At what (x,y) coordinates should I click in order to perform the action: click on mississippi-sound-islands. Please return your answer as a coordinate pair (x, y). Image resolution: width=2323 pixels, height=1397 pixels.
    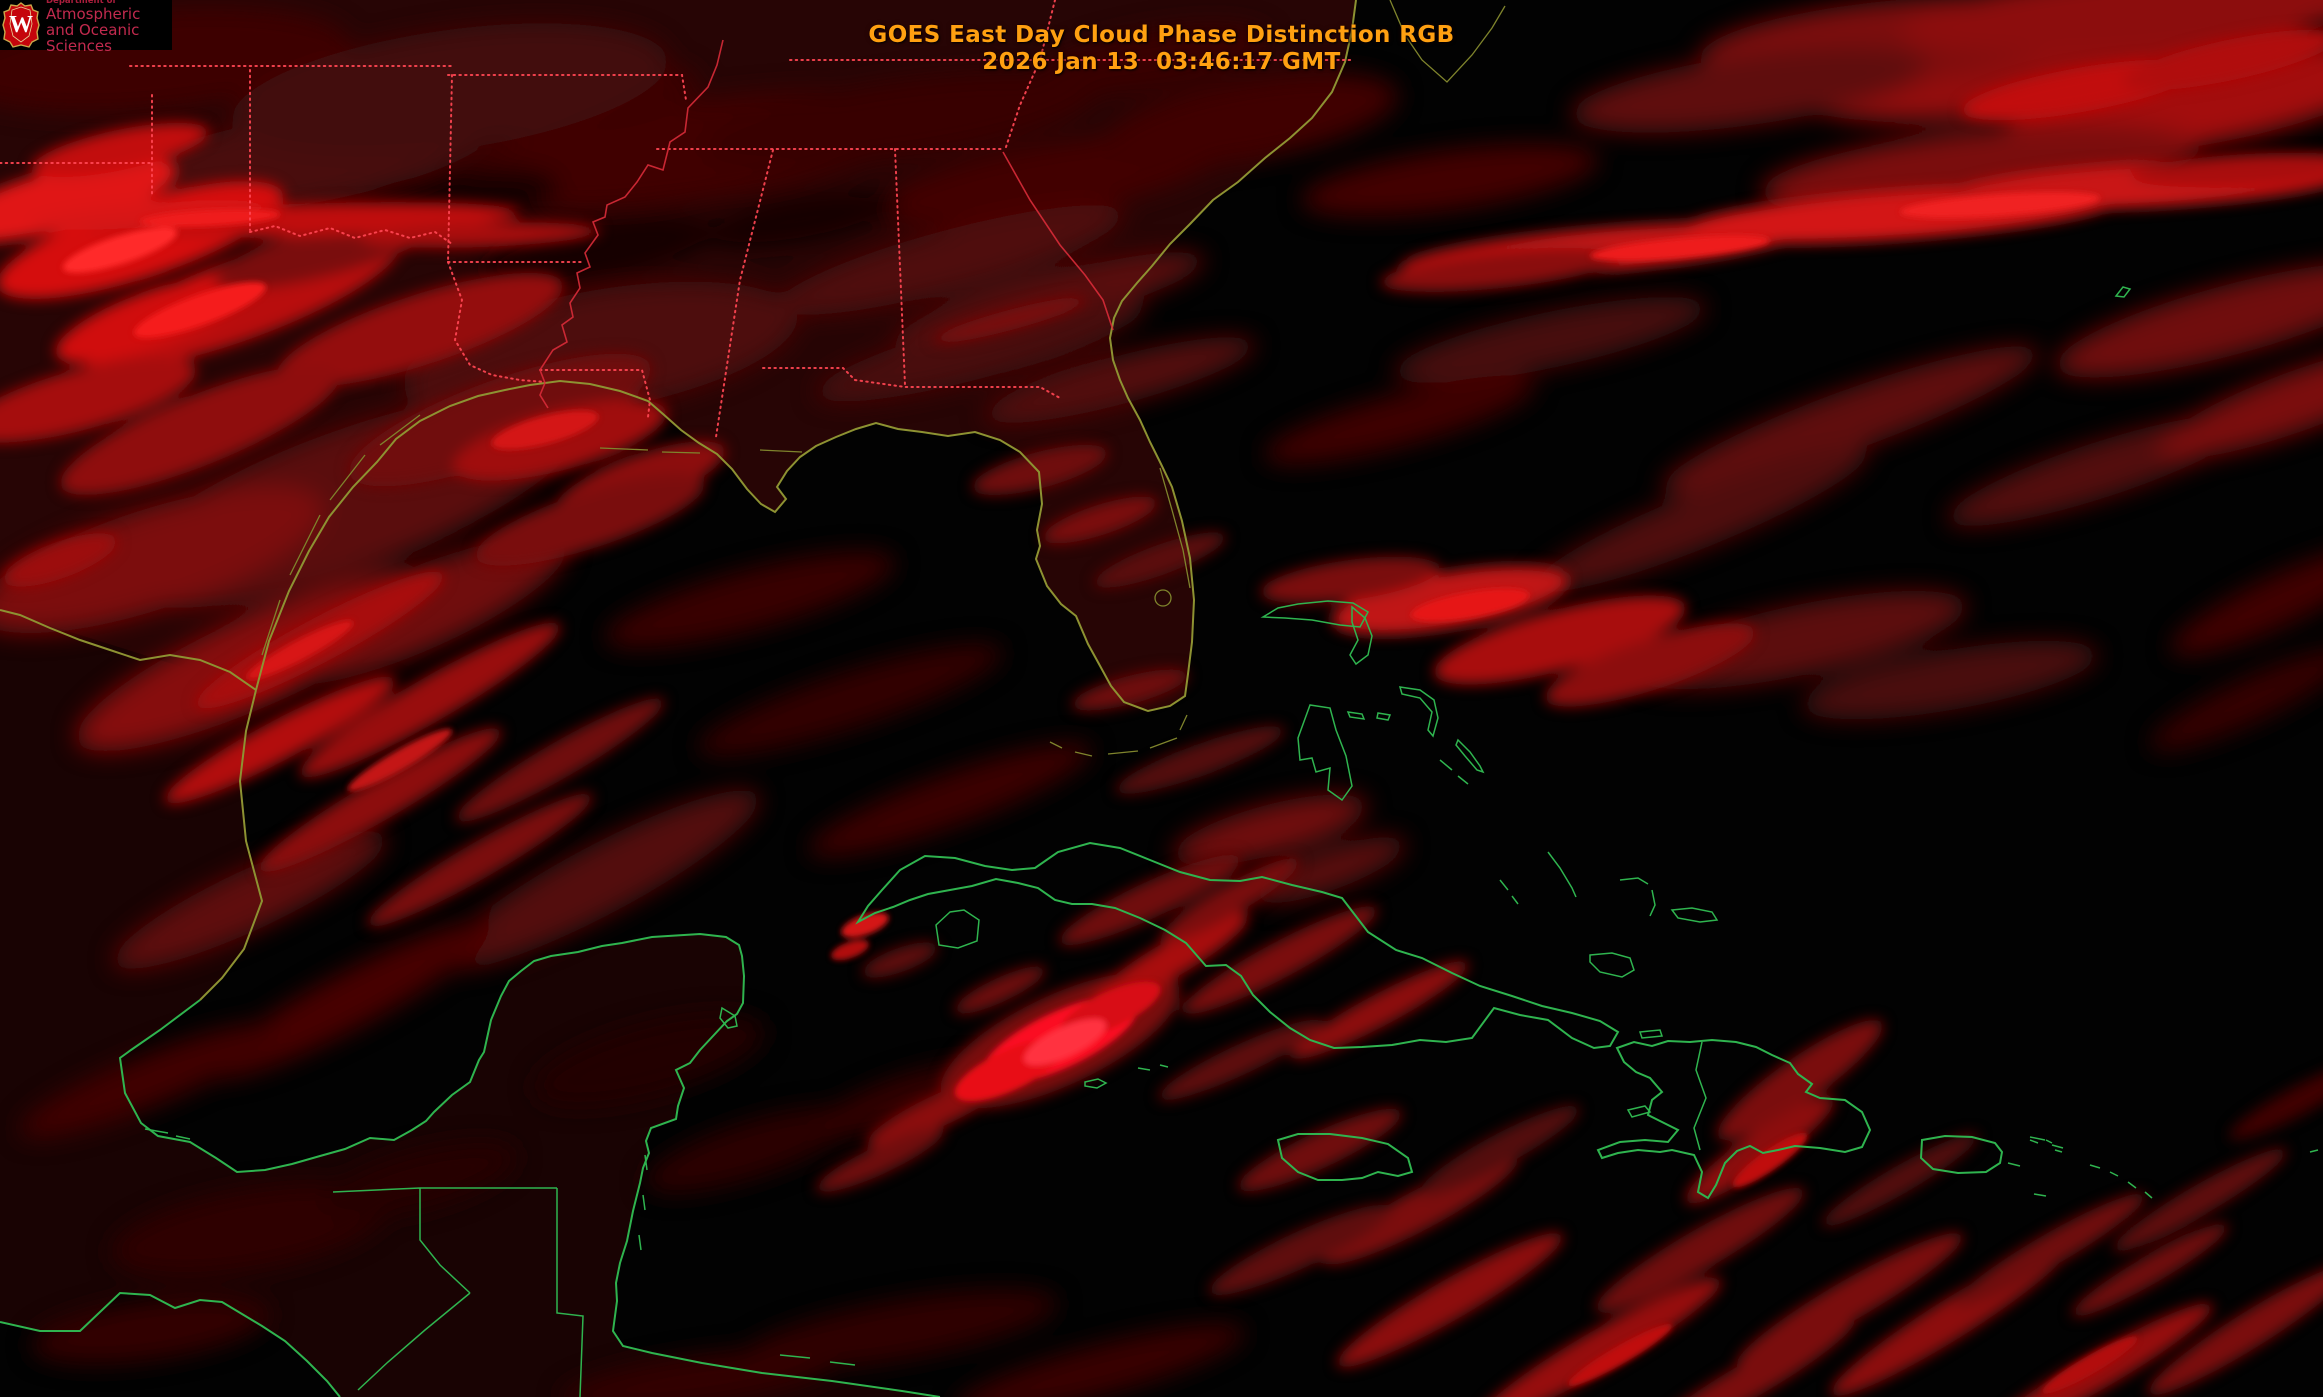
    Looking at the image, I should click on (701, 450).